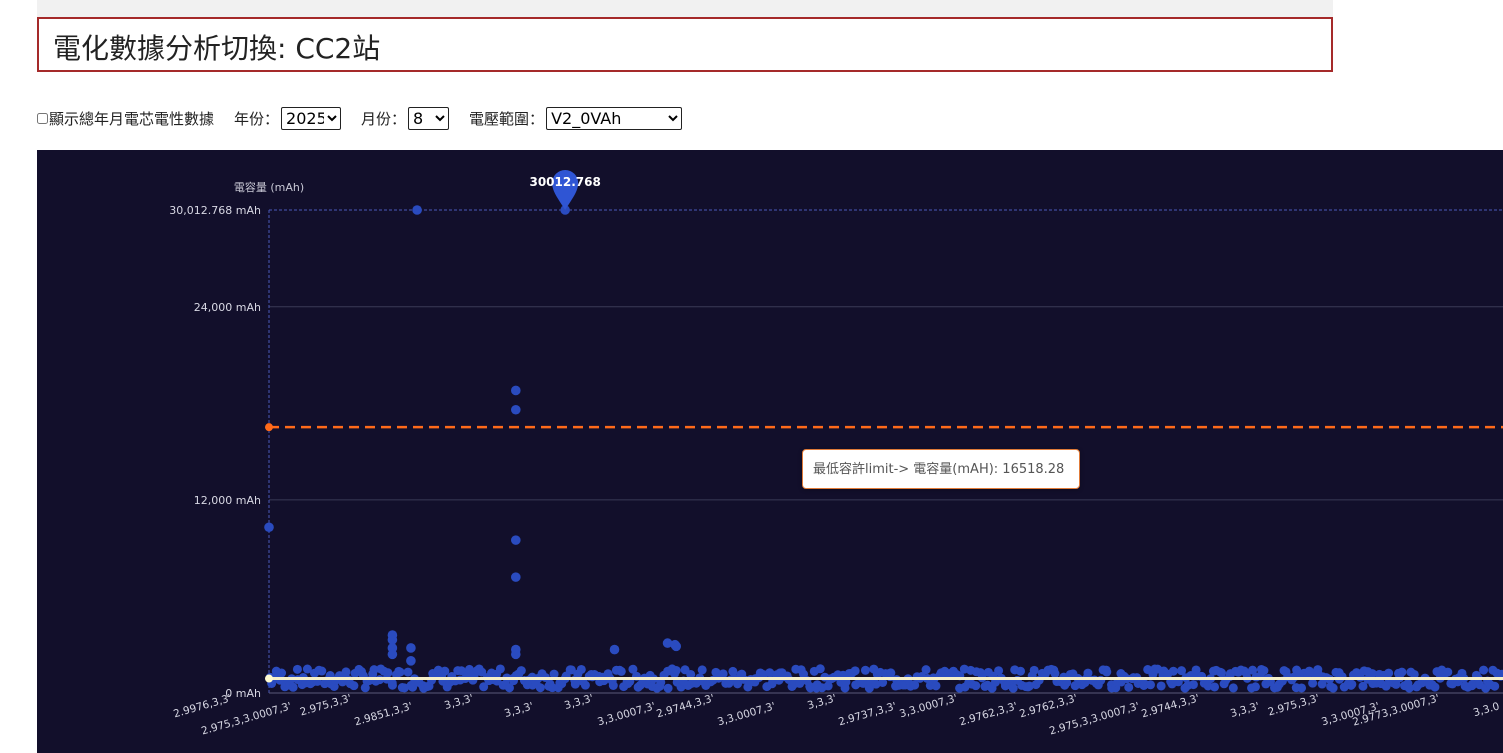 This screenshot has height=753, width=1503. Describe the element at coordinates (227, 500) in the screenshot. I see `y-tick-label: 12,000 mAh` at that location.